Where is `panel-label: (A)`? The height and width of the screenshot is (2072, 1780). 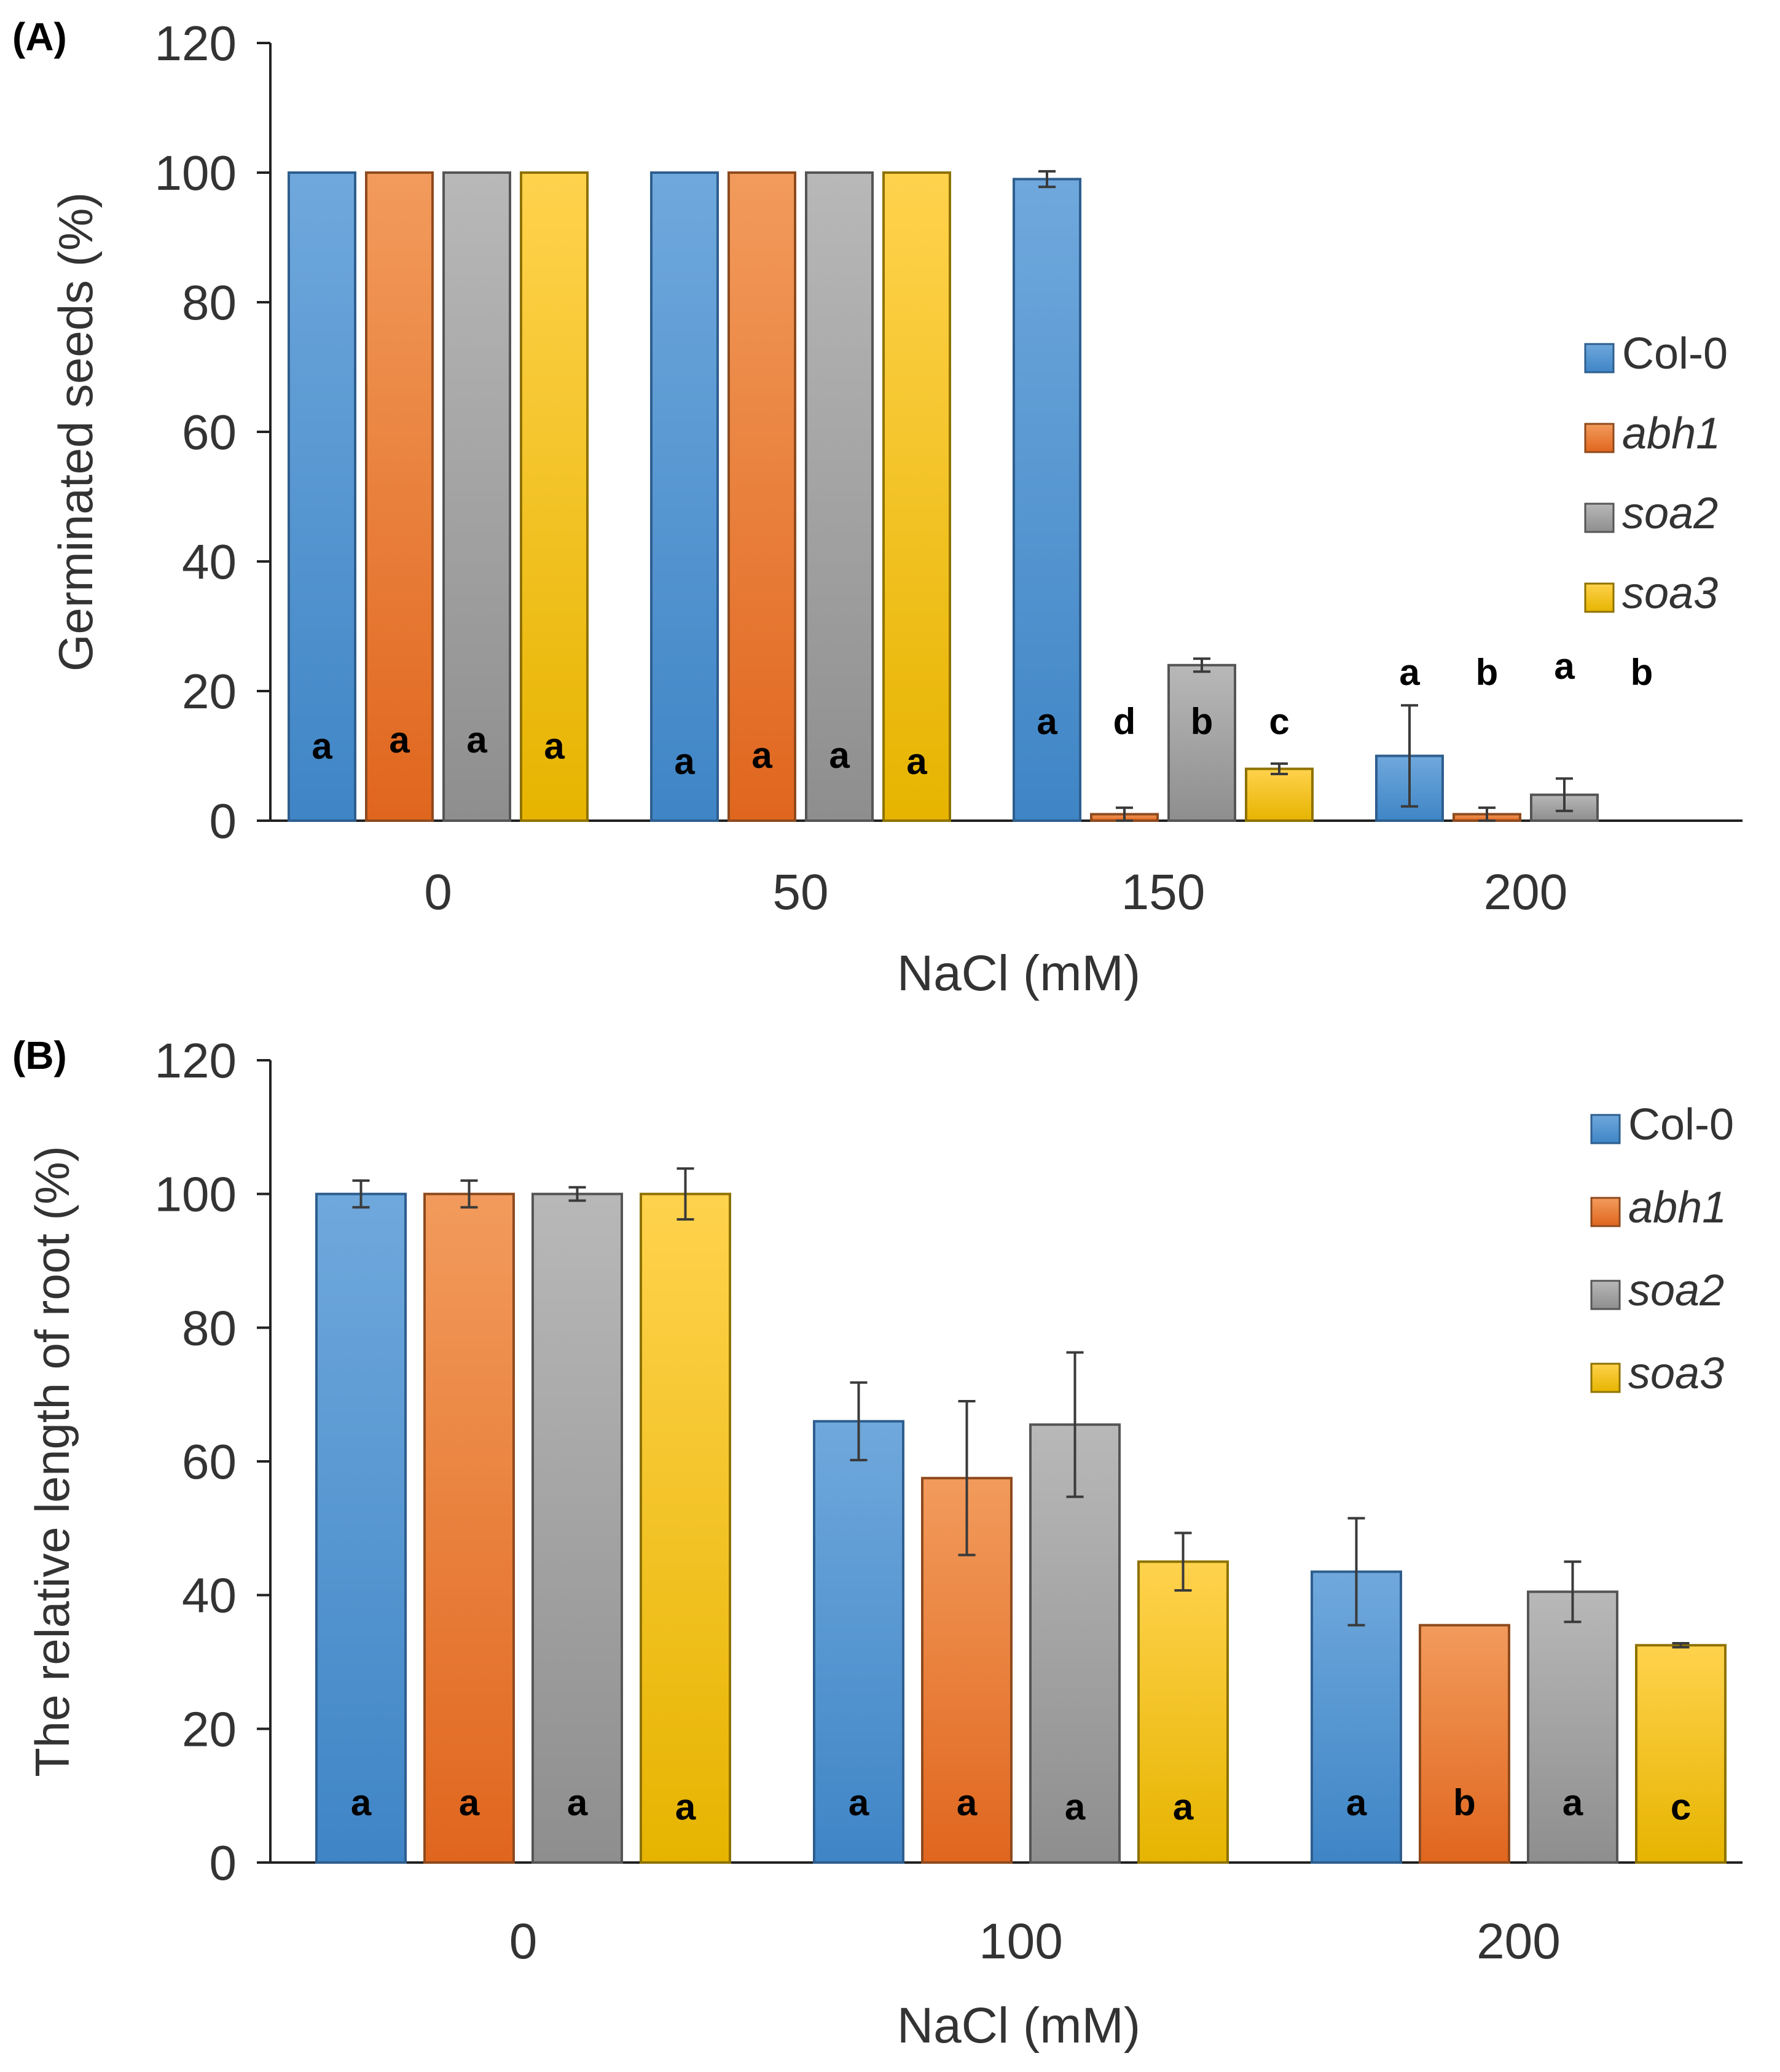
panel-label: (A) is located at coordinates (40, 37).